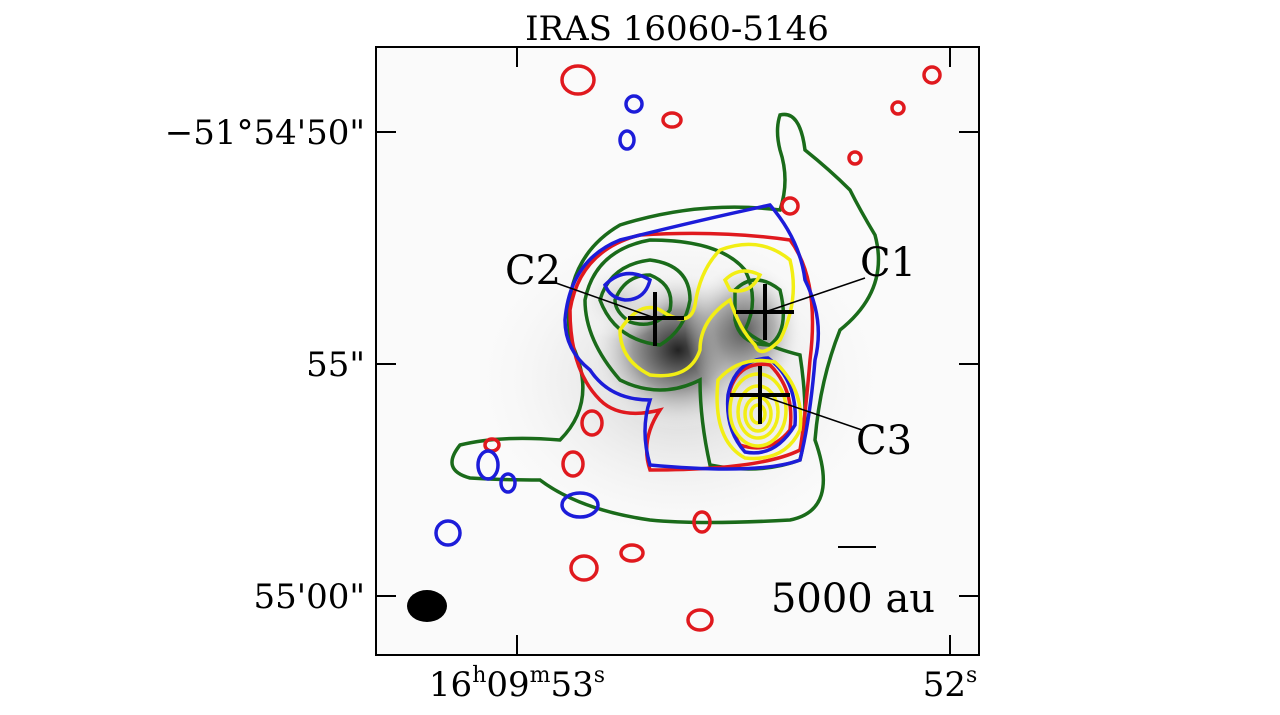 The height and width of the screenshot is (715, 1280). What do you see at coordinates (450, 685) in the screenshot?
I see `tick-label-part: 16` at bounding box center [450, 685].